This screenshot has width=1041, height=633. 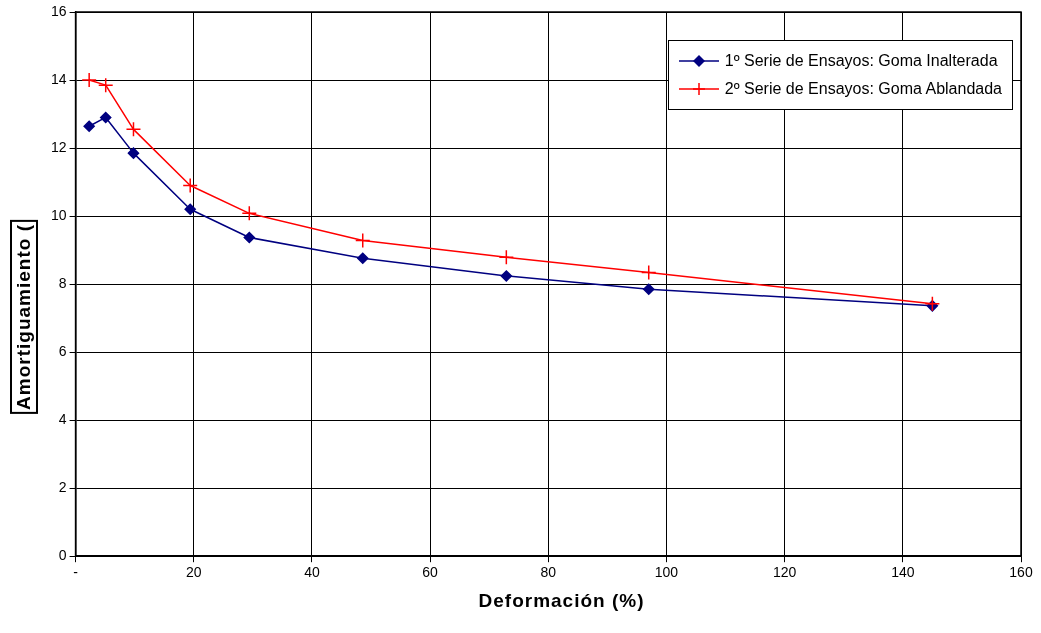 I want to click on x-tick-label: 160, so click(x=1021, y=572).